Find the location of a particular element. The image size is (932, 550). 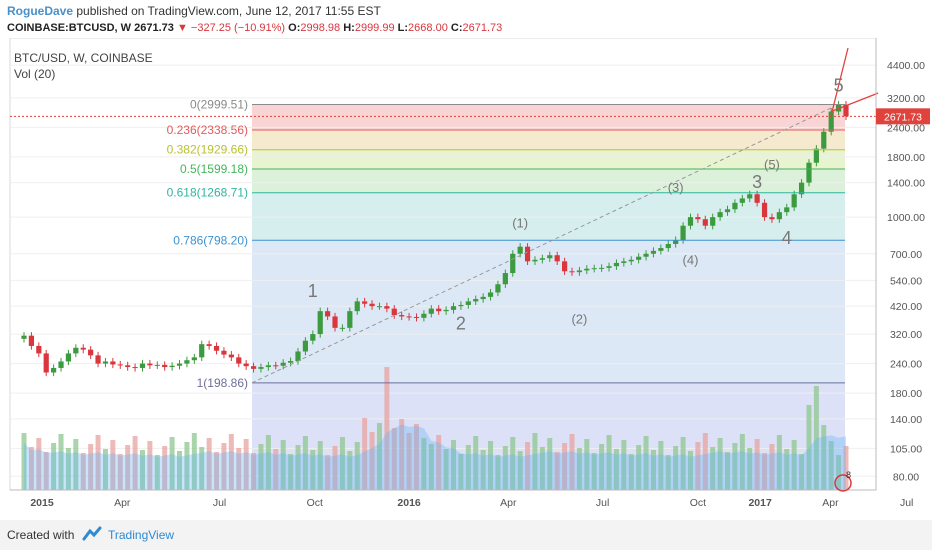

change-down-icon: ▼ is located at coordinates (182, 28).